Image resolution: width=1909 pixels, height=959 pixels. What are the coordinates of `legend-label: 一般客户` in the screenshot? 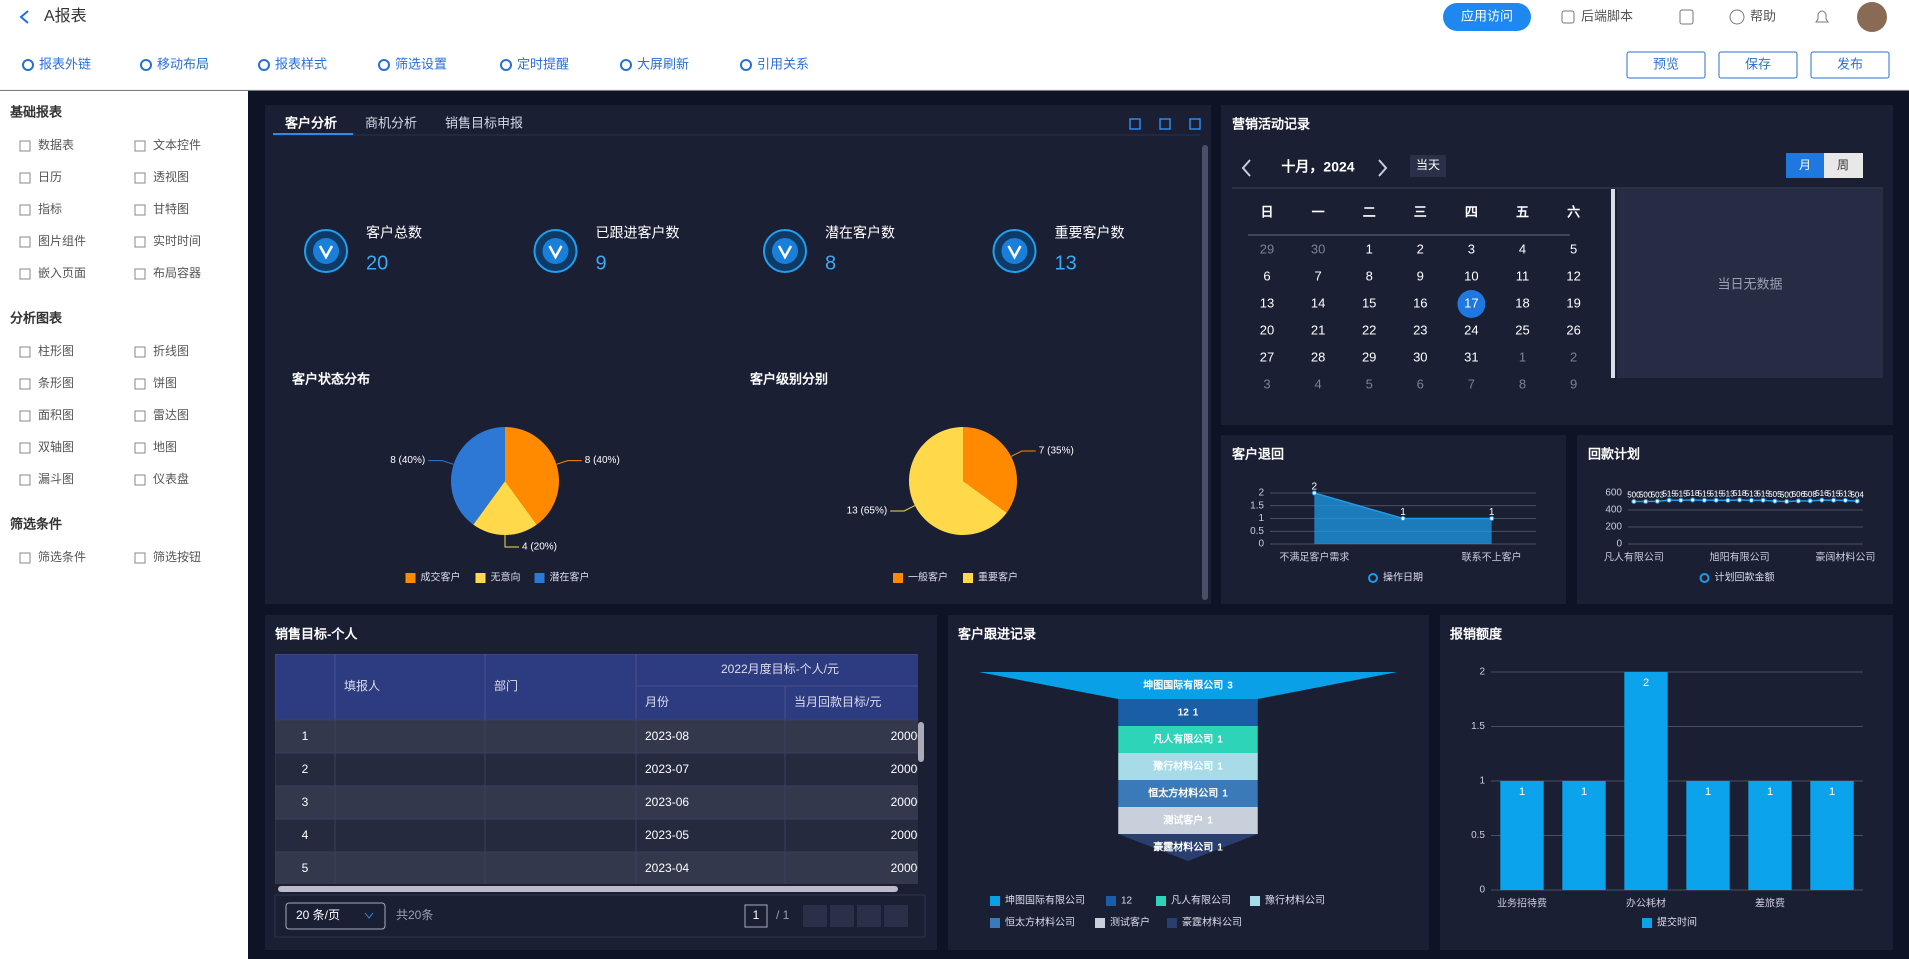 It's located at (928, 577).